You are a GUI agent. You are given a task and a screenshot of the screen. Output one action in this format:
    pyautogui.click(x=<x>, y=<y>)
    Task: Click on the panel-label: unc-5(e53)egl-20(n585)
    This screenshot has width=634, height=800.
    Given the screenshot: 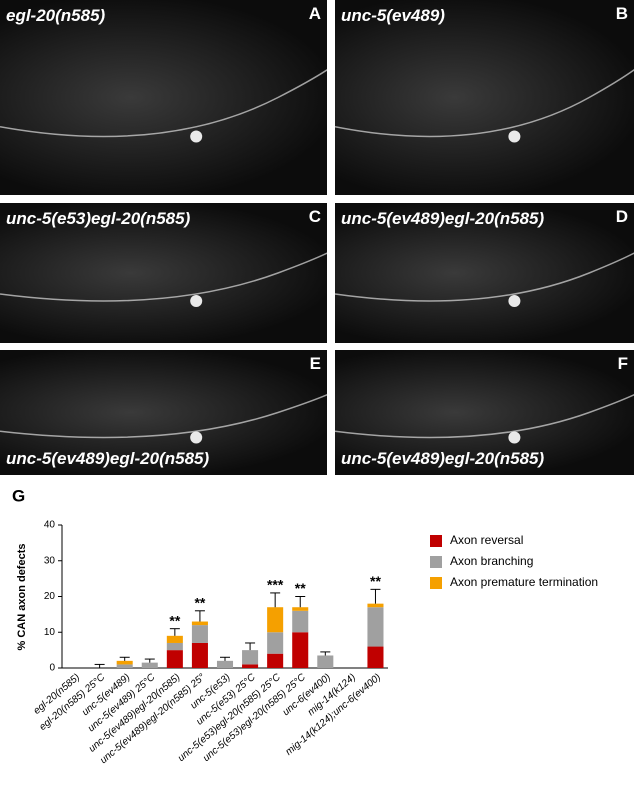 What is the action you would take?
    pyautogui.click(x=98, y=218)
    